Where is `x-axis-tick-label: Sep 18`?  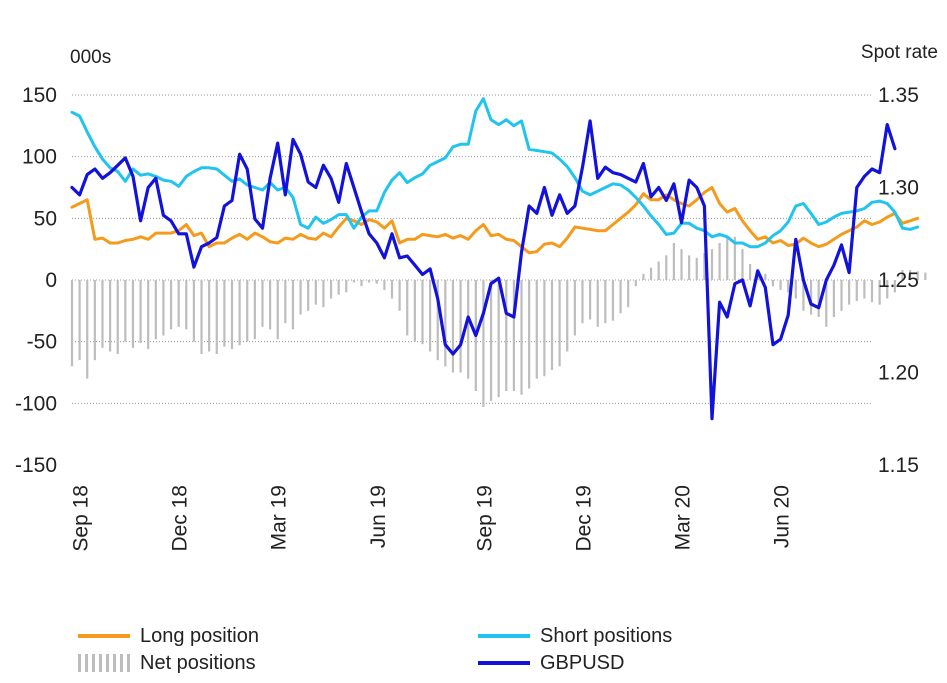 x-axis-tick-label: Sep 18 is located at coordinates (81, 518).